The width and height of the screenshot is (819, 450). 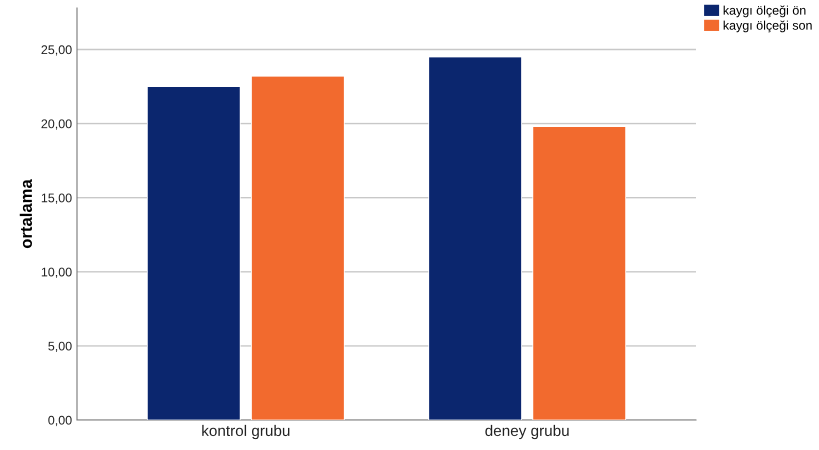 What do you see at coordinates (60, 347) in the screenshot?
I see `y-tick-label: 5,00` at bounding box center [60, 347].